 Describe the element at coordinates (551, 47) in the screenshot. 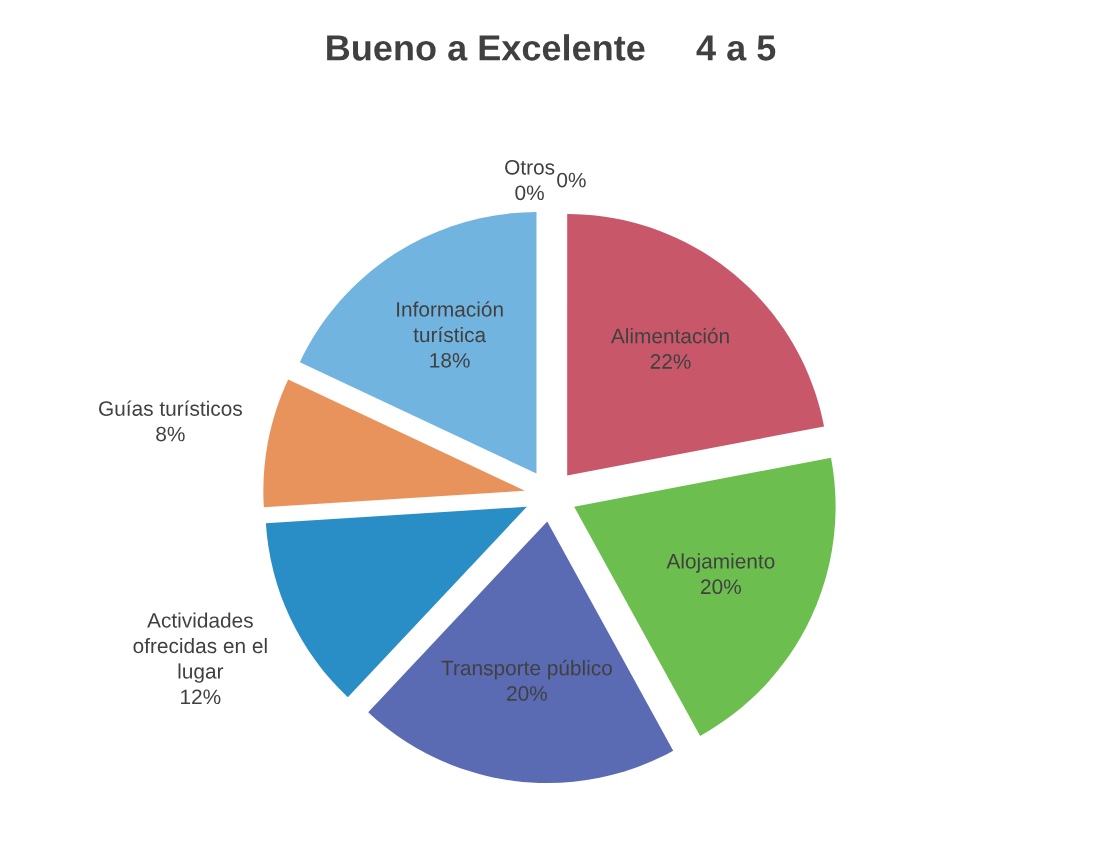

I see `chart-title: Bueno a Excelente 4 a 5` at that location.